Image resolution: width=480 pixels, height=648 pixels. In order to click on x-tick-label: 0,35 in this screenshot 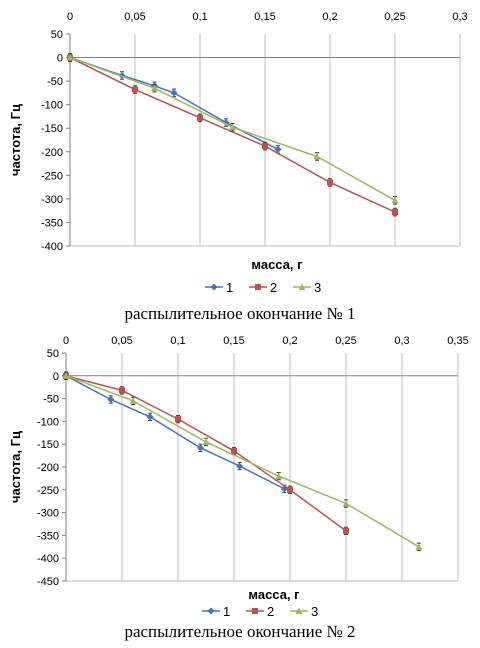, I will do `click(457, 341)`.